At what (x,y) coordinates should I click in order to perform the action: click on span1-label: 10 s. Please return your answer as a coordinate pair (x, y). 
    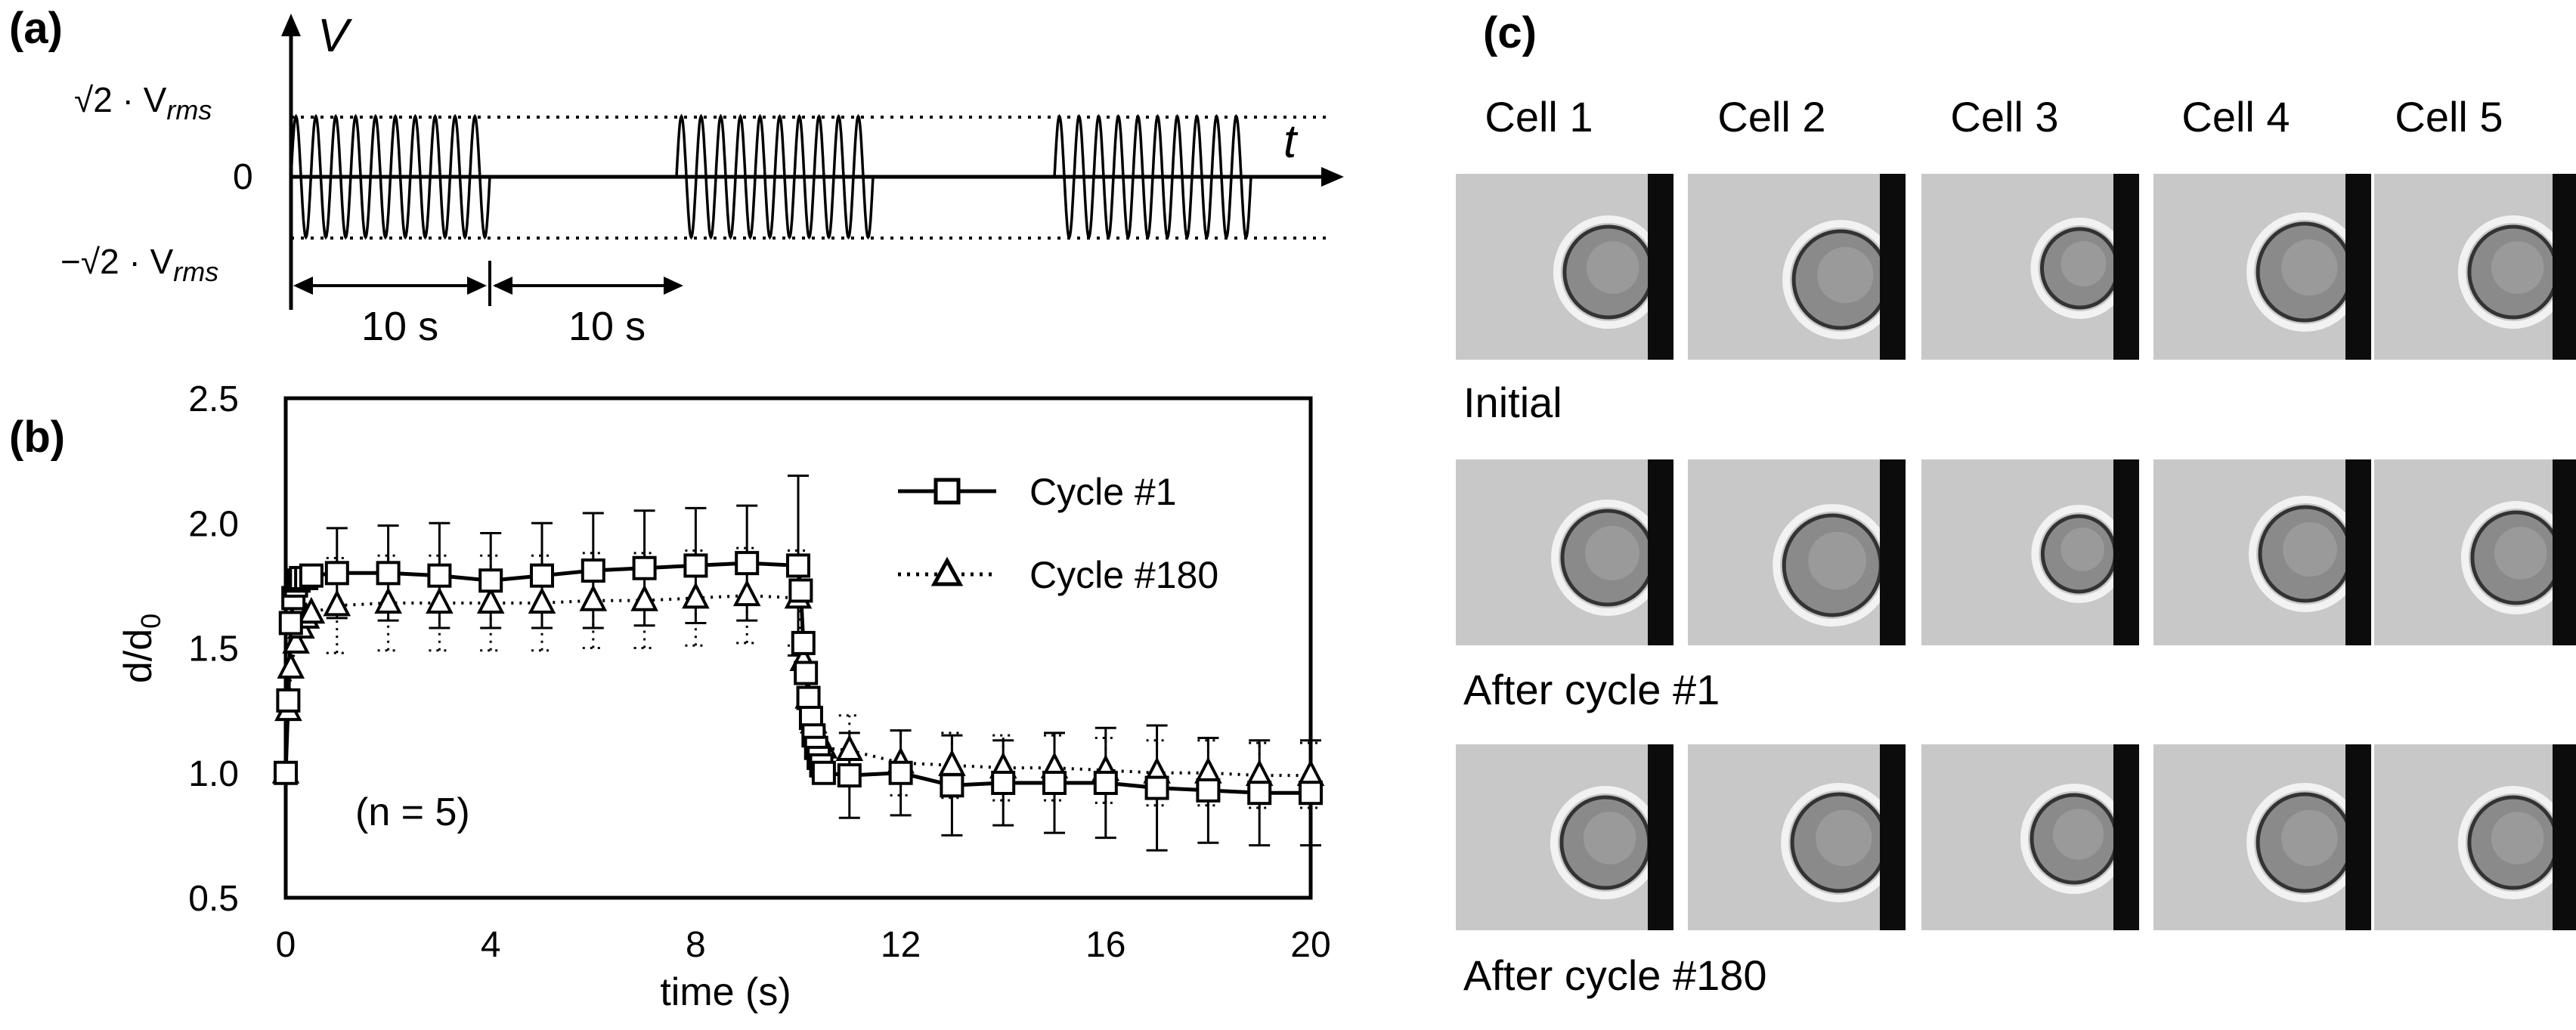
    Looking at the image, I should click on (400, 326).